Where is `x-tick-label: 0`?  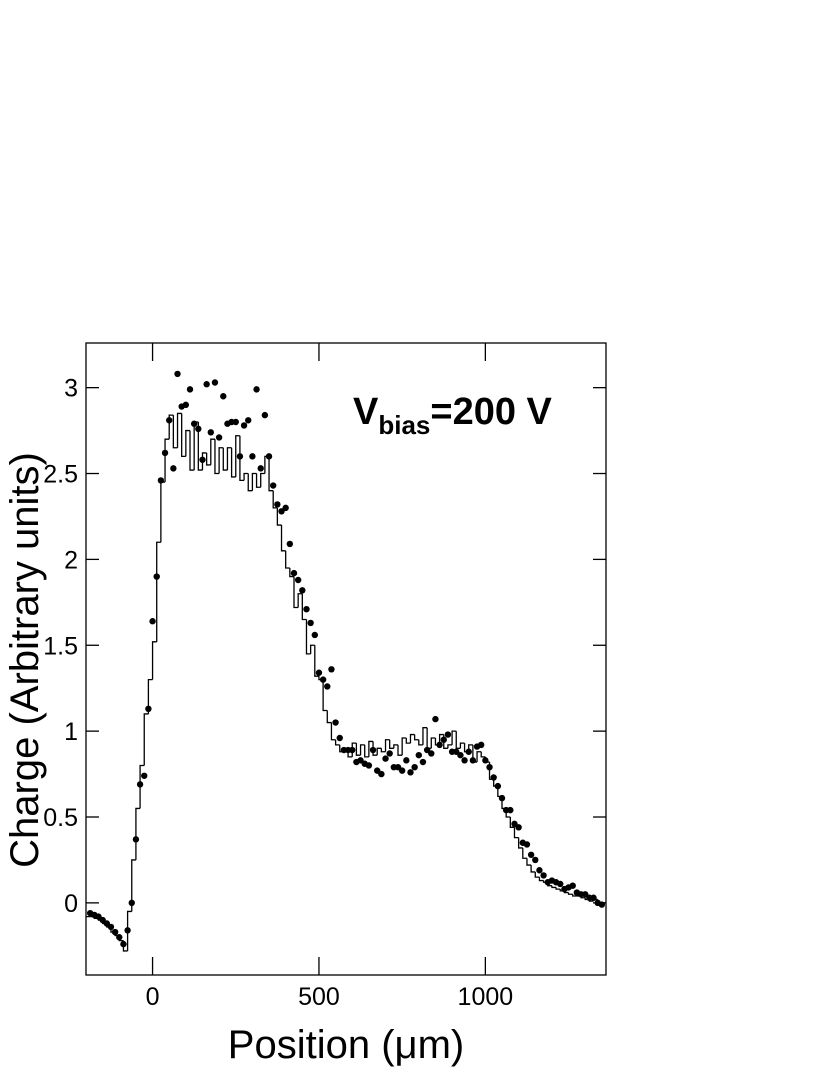 x-tick-label: 0 is located at coordinates (153, 997).